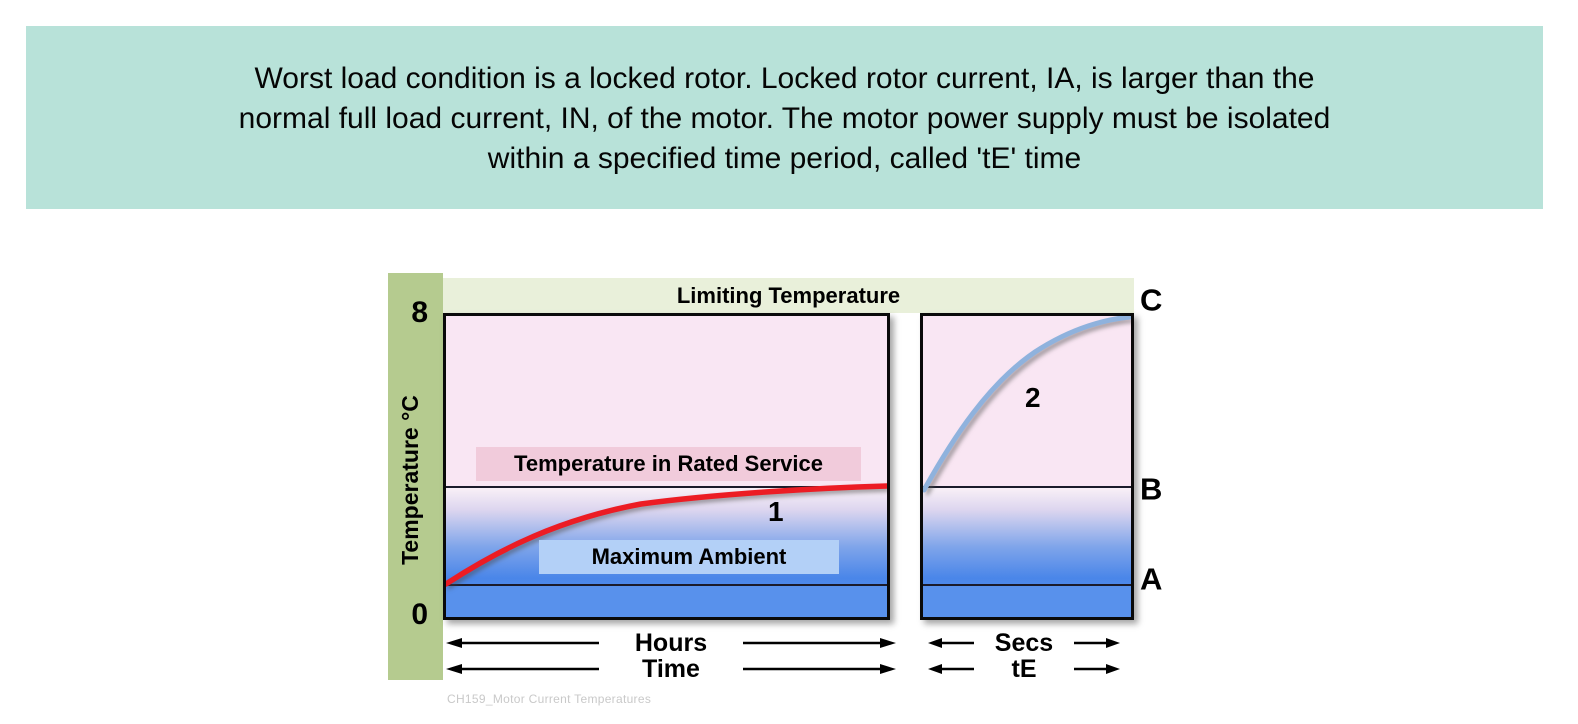 The width and height of the screenshot is (1578, 724). I want to click on point-label-b: B, so click(1151, 489).